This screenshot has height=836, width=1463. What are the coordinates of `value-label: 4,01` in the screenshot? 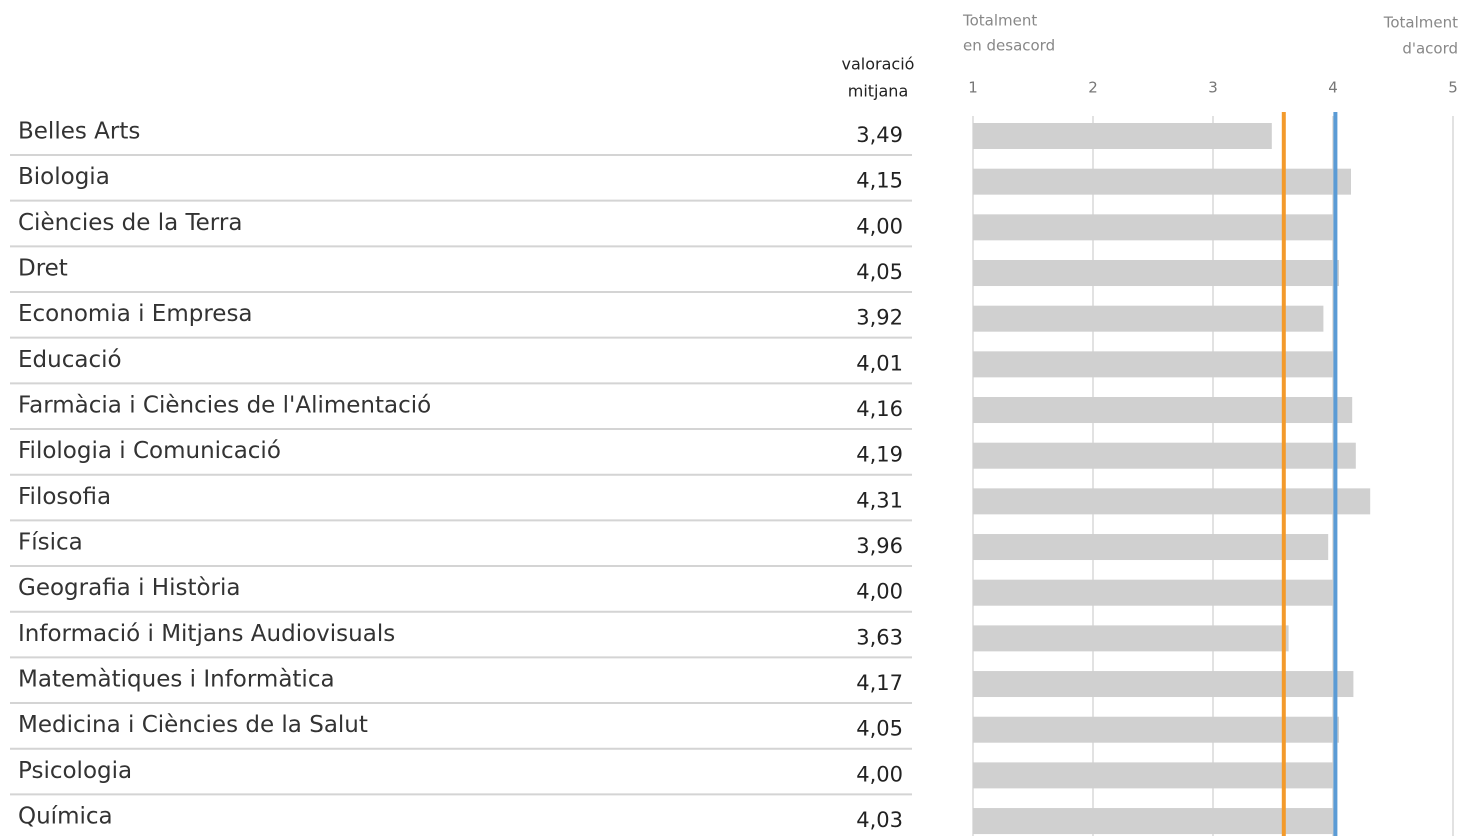 It's located at (879, 363).